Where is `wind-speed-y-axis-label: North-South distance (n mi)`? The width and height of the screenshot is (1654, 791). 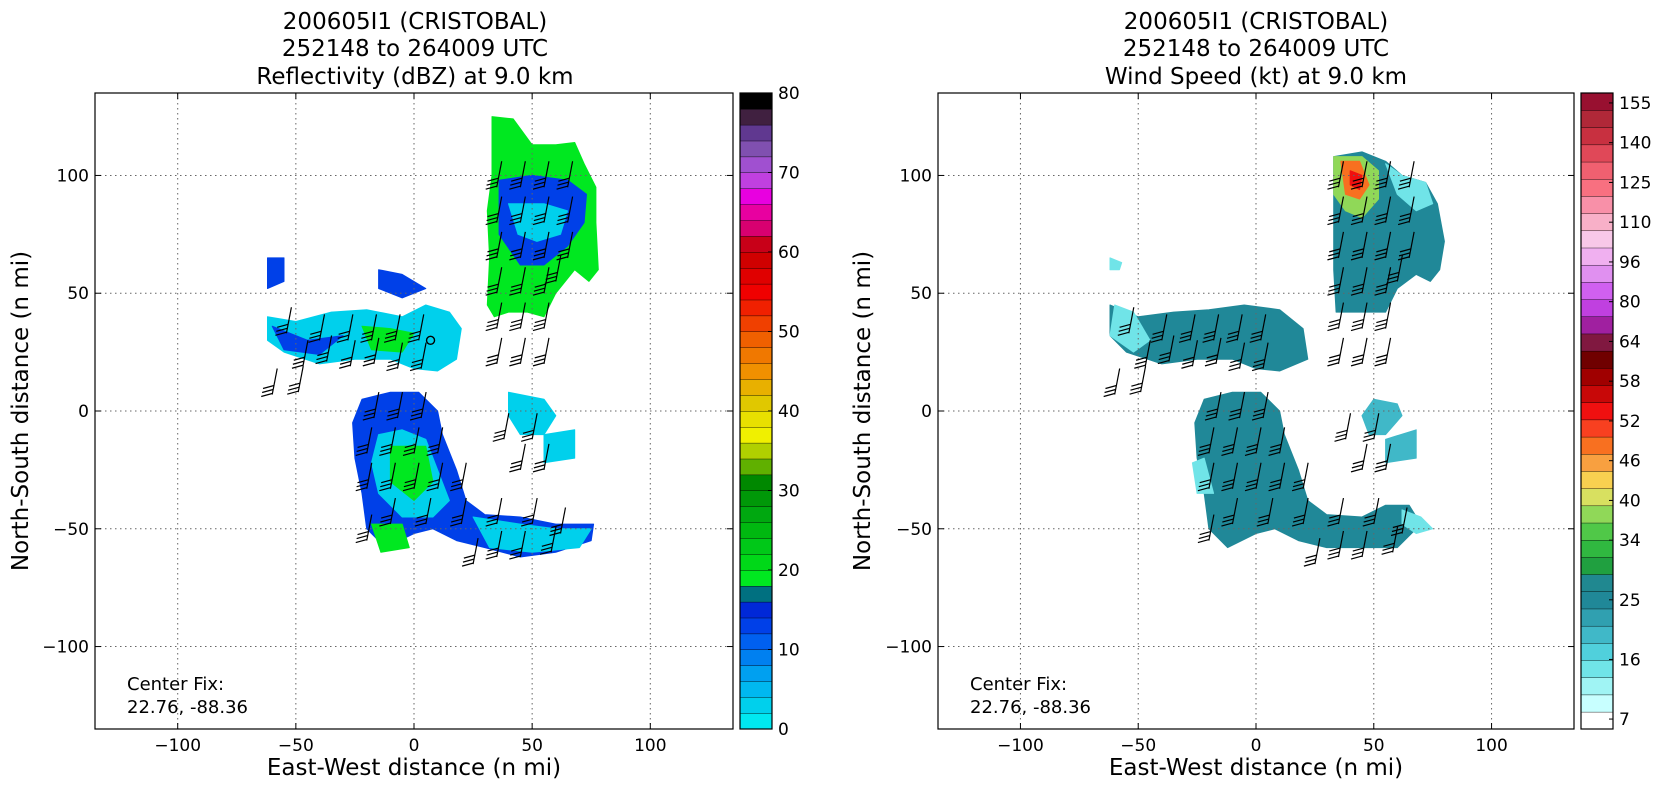 wind-speed-y-axis-label: North-South distance (n mi) is located at coordinates (863, 411).